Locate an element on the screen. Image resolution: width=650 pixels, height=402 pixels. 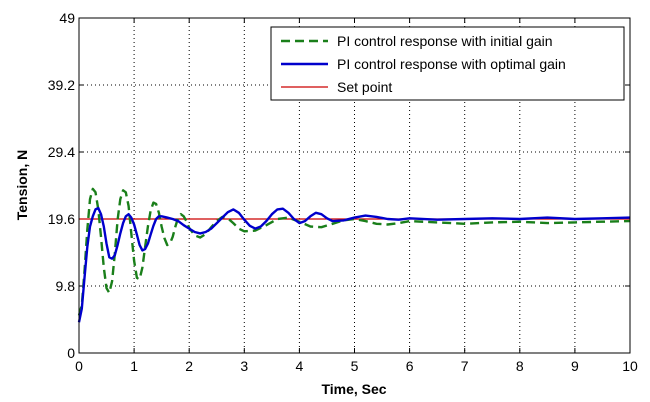
x-tick-label: 4 is located at coordinates (300, 366).